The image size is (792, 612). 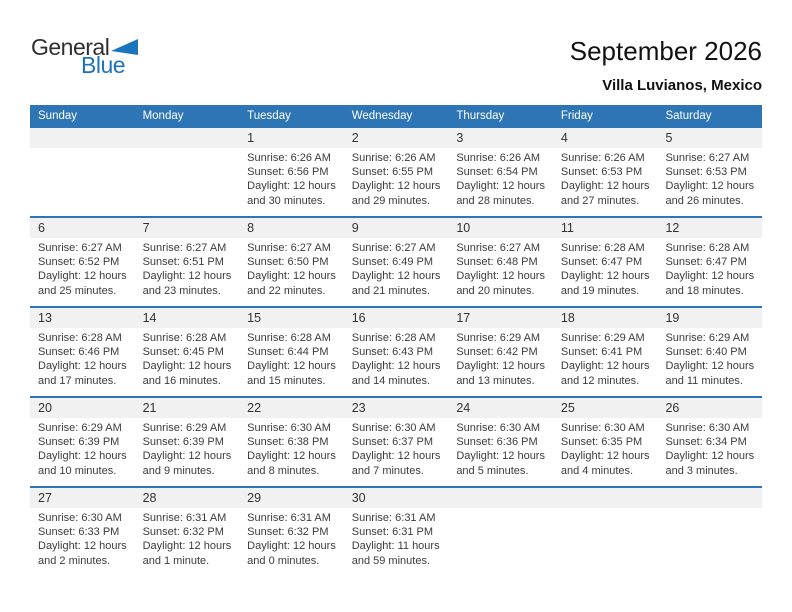 I want to click on day-info-line: Sunset: 6:44 PM, so click(x=288, y=352).